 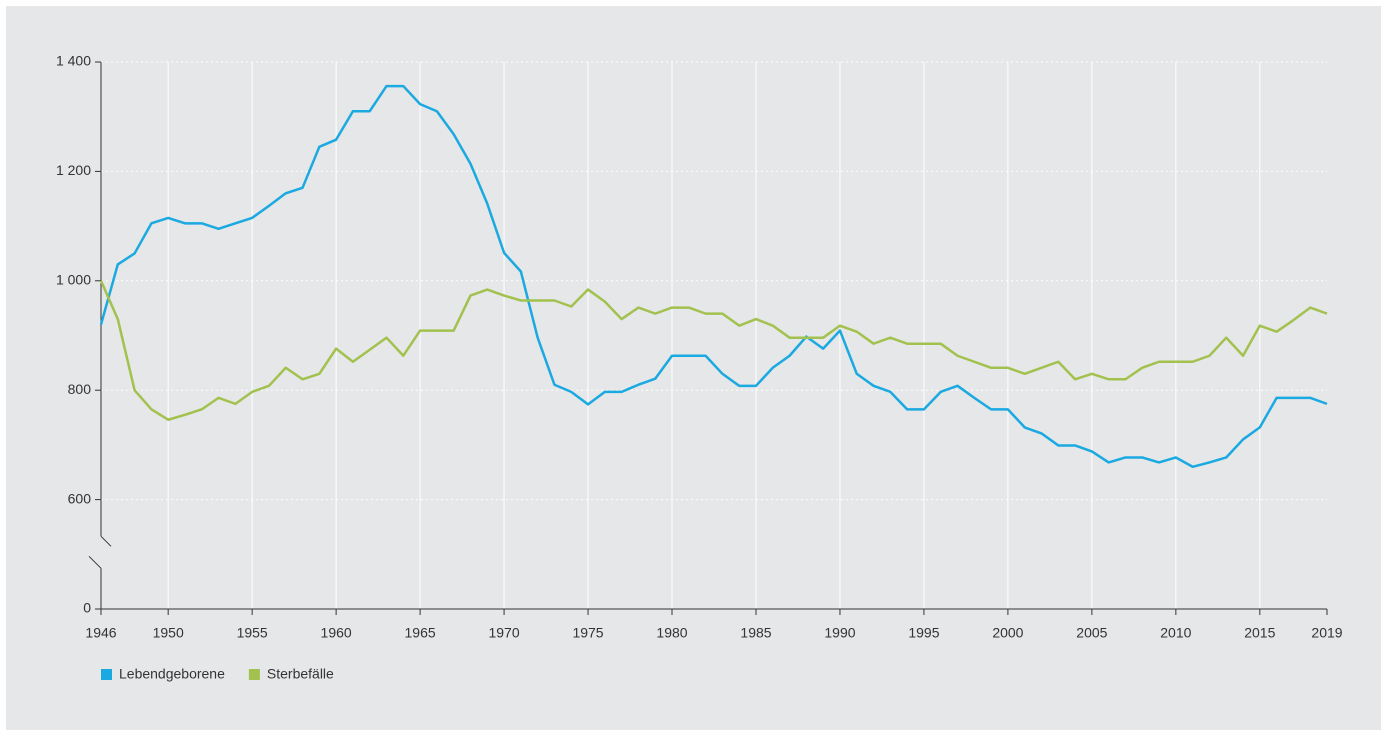 What do you see at coordinates (87, 608) in the screenshot?
I see `y-tick-label: 0` at bounding box center [87, 608].